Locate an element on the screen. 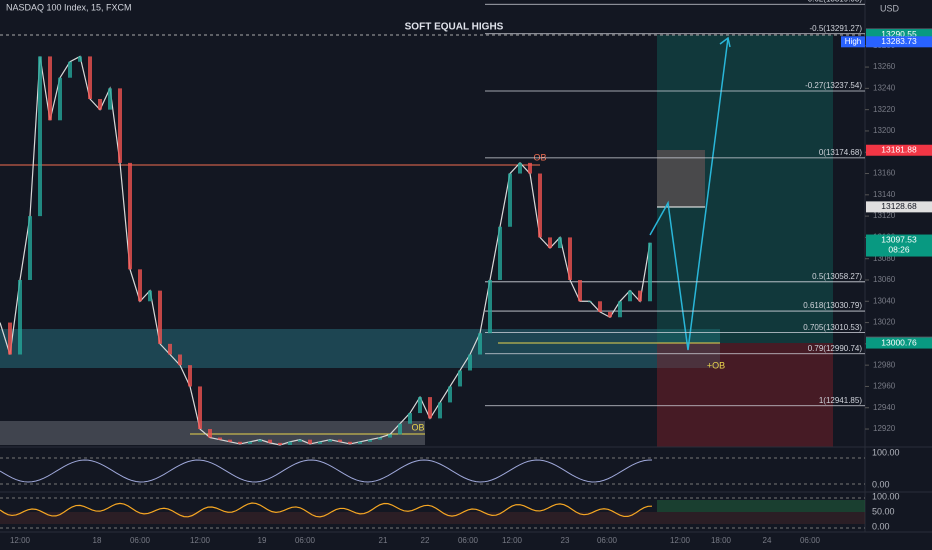  fib-label: 1(12941.85) is located at coordinates (840, 400).